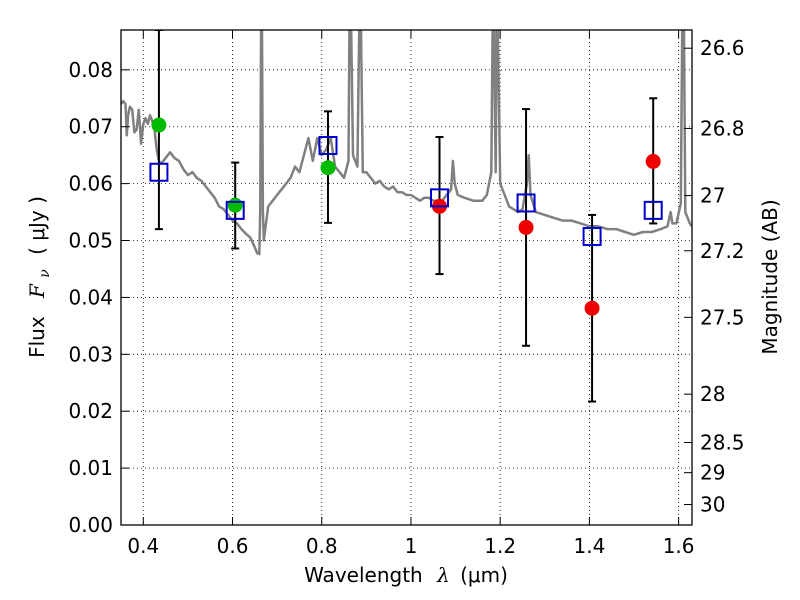 This screenshot has height=600, width=800. Describe the element at coordinates (90, 525) in the screenshot. I see `y-tick-label: 0.00` at that location.